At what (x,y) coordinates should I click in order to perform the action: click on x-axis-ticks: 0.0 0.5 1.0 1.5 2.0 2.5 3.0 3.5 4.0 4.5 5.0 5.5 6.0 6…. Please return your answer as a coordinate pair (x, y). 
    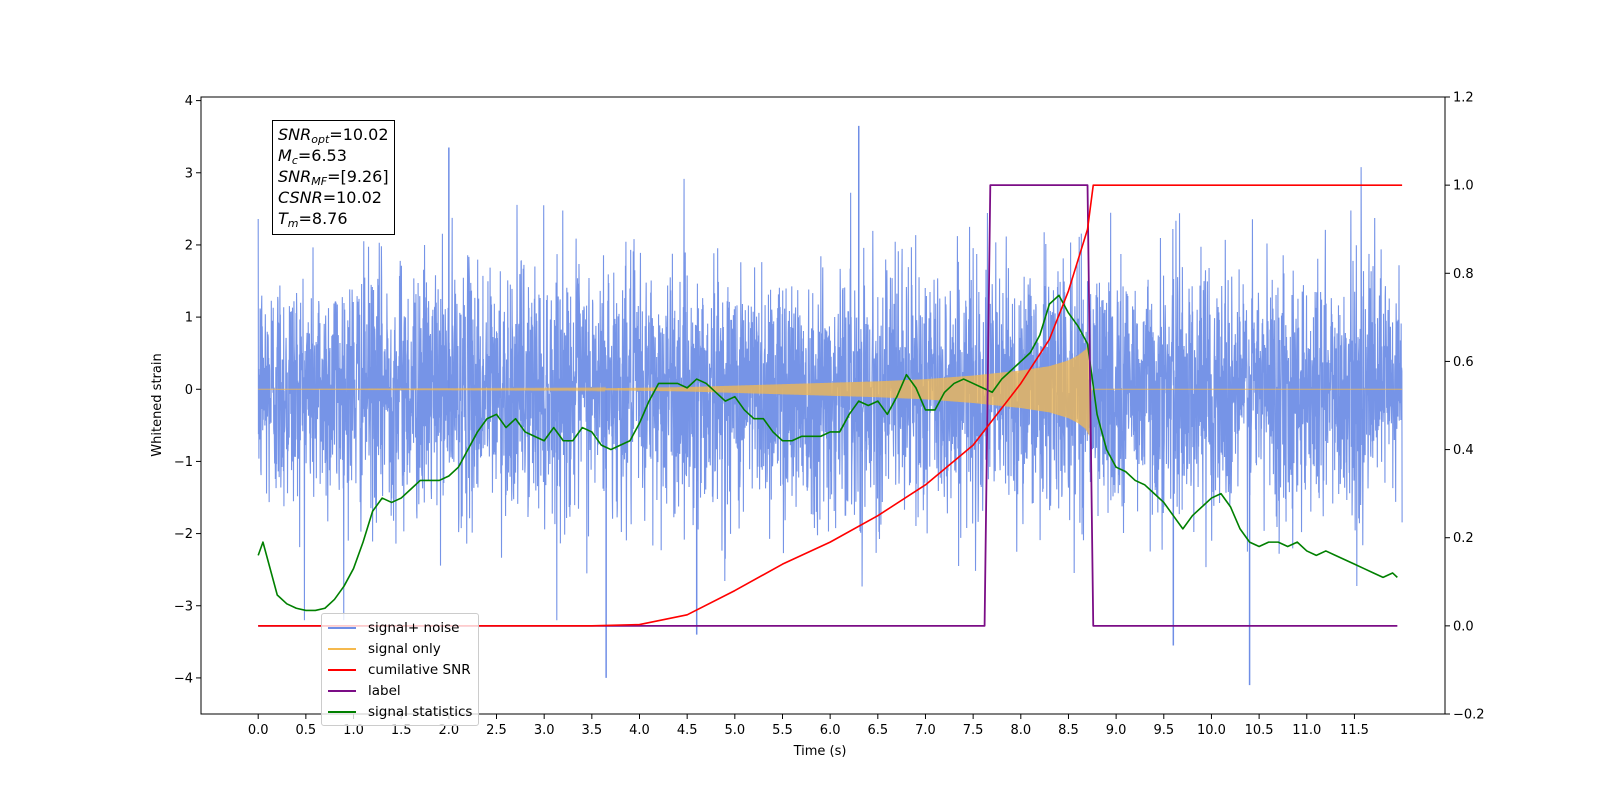
    Looking at the image, I should click on (808, 726).